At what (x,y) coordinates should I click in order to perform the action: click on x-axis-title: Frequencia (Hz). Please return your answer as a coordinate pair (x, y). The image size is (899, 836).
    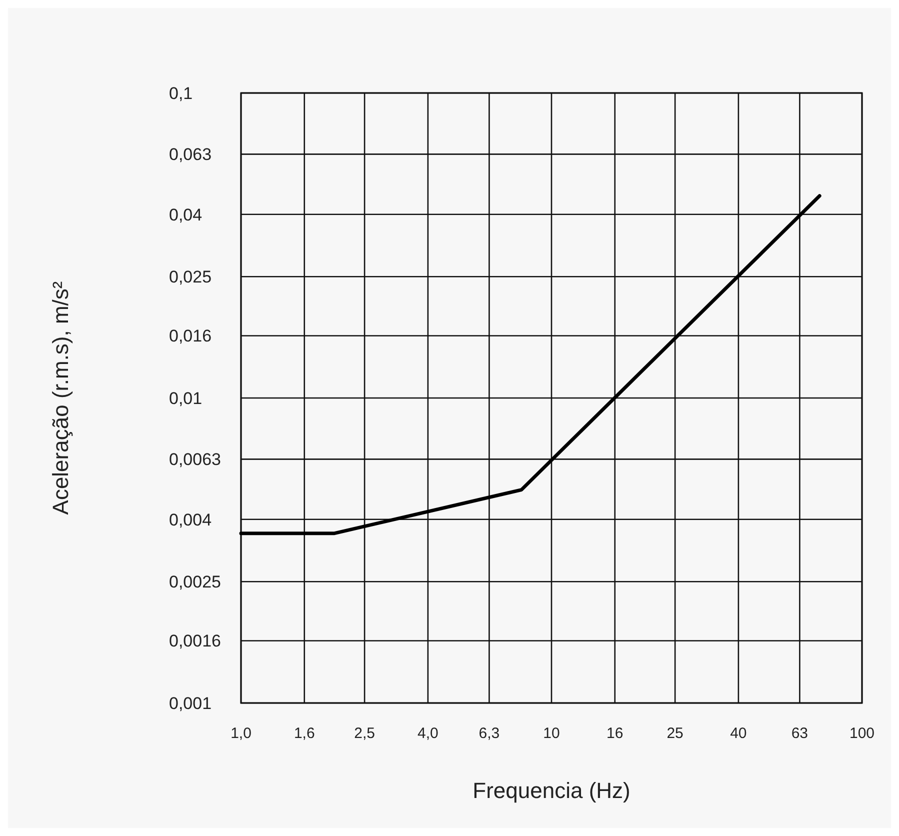
    Looking at the image, I should click on (551, 790).